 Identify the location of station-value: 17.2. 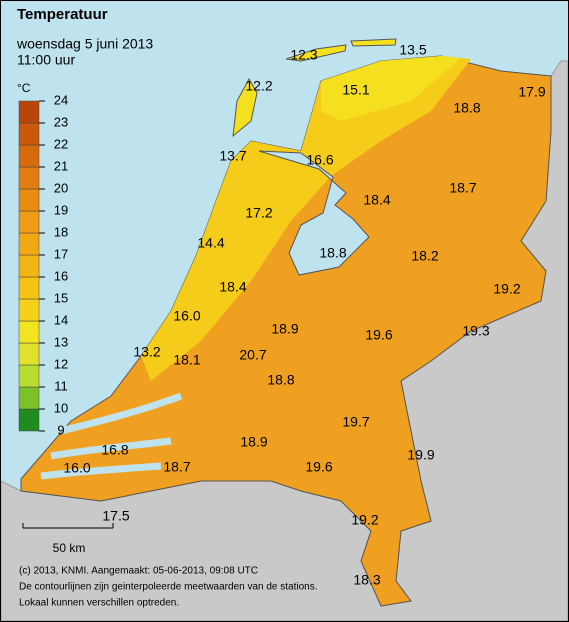
(258, 213).